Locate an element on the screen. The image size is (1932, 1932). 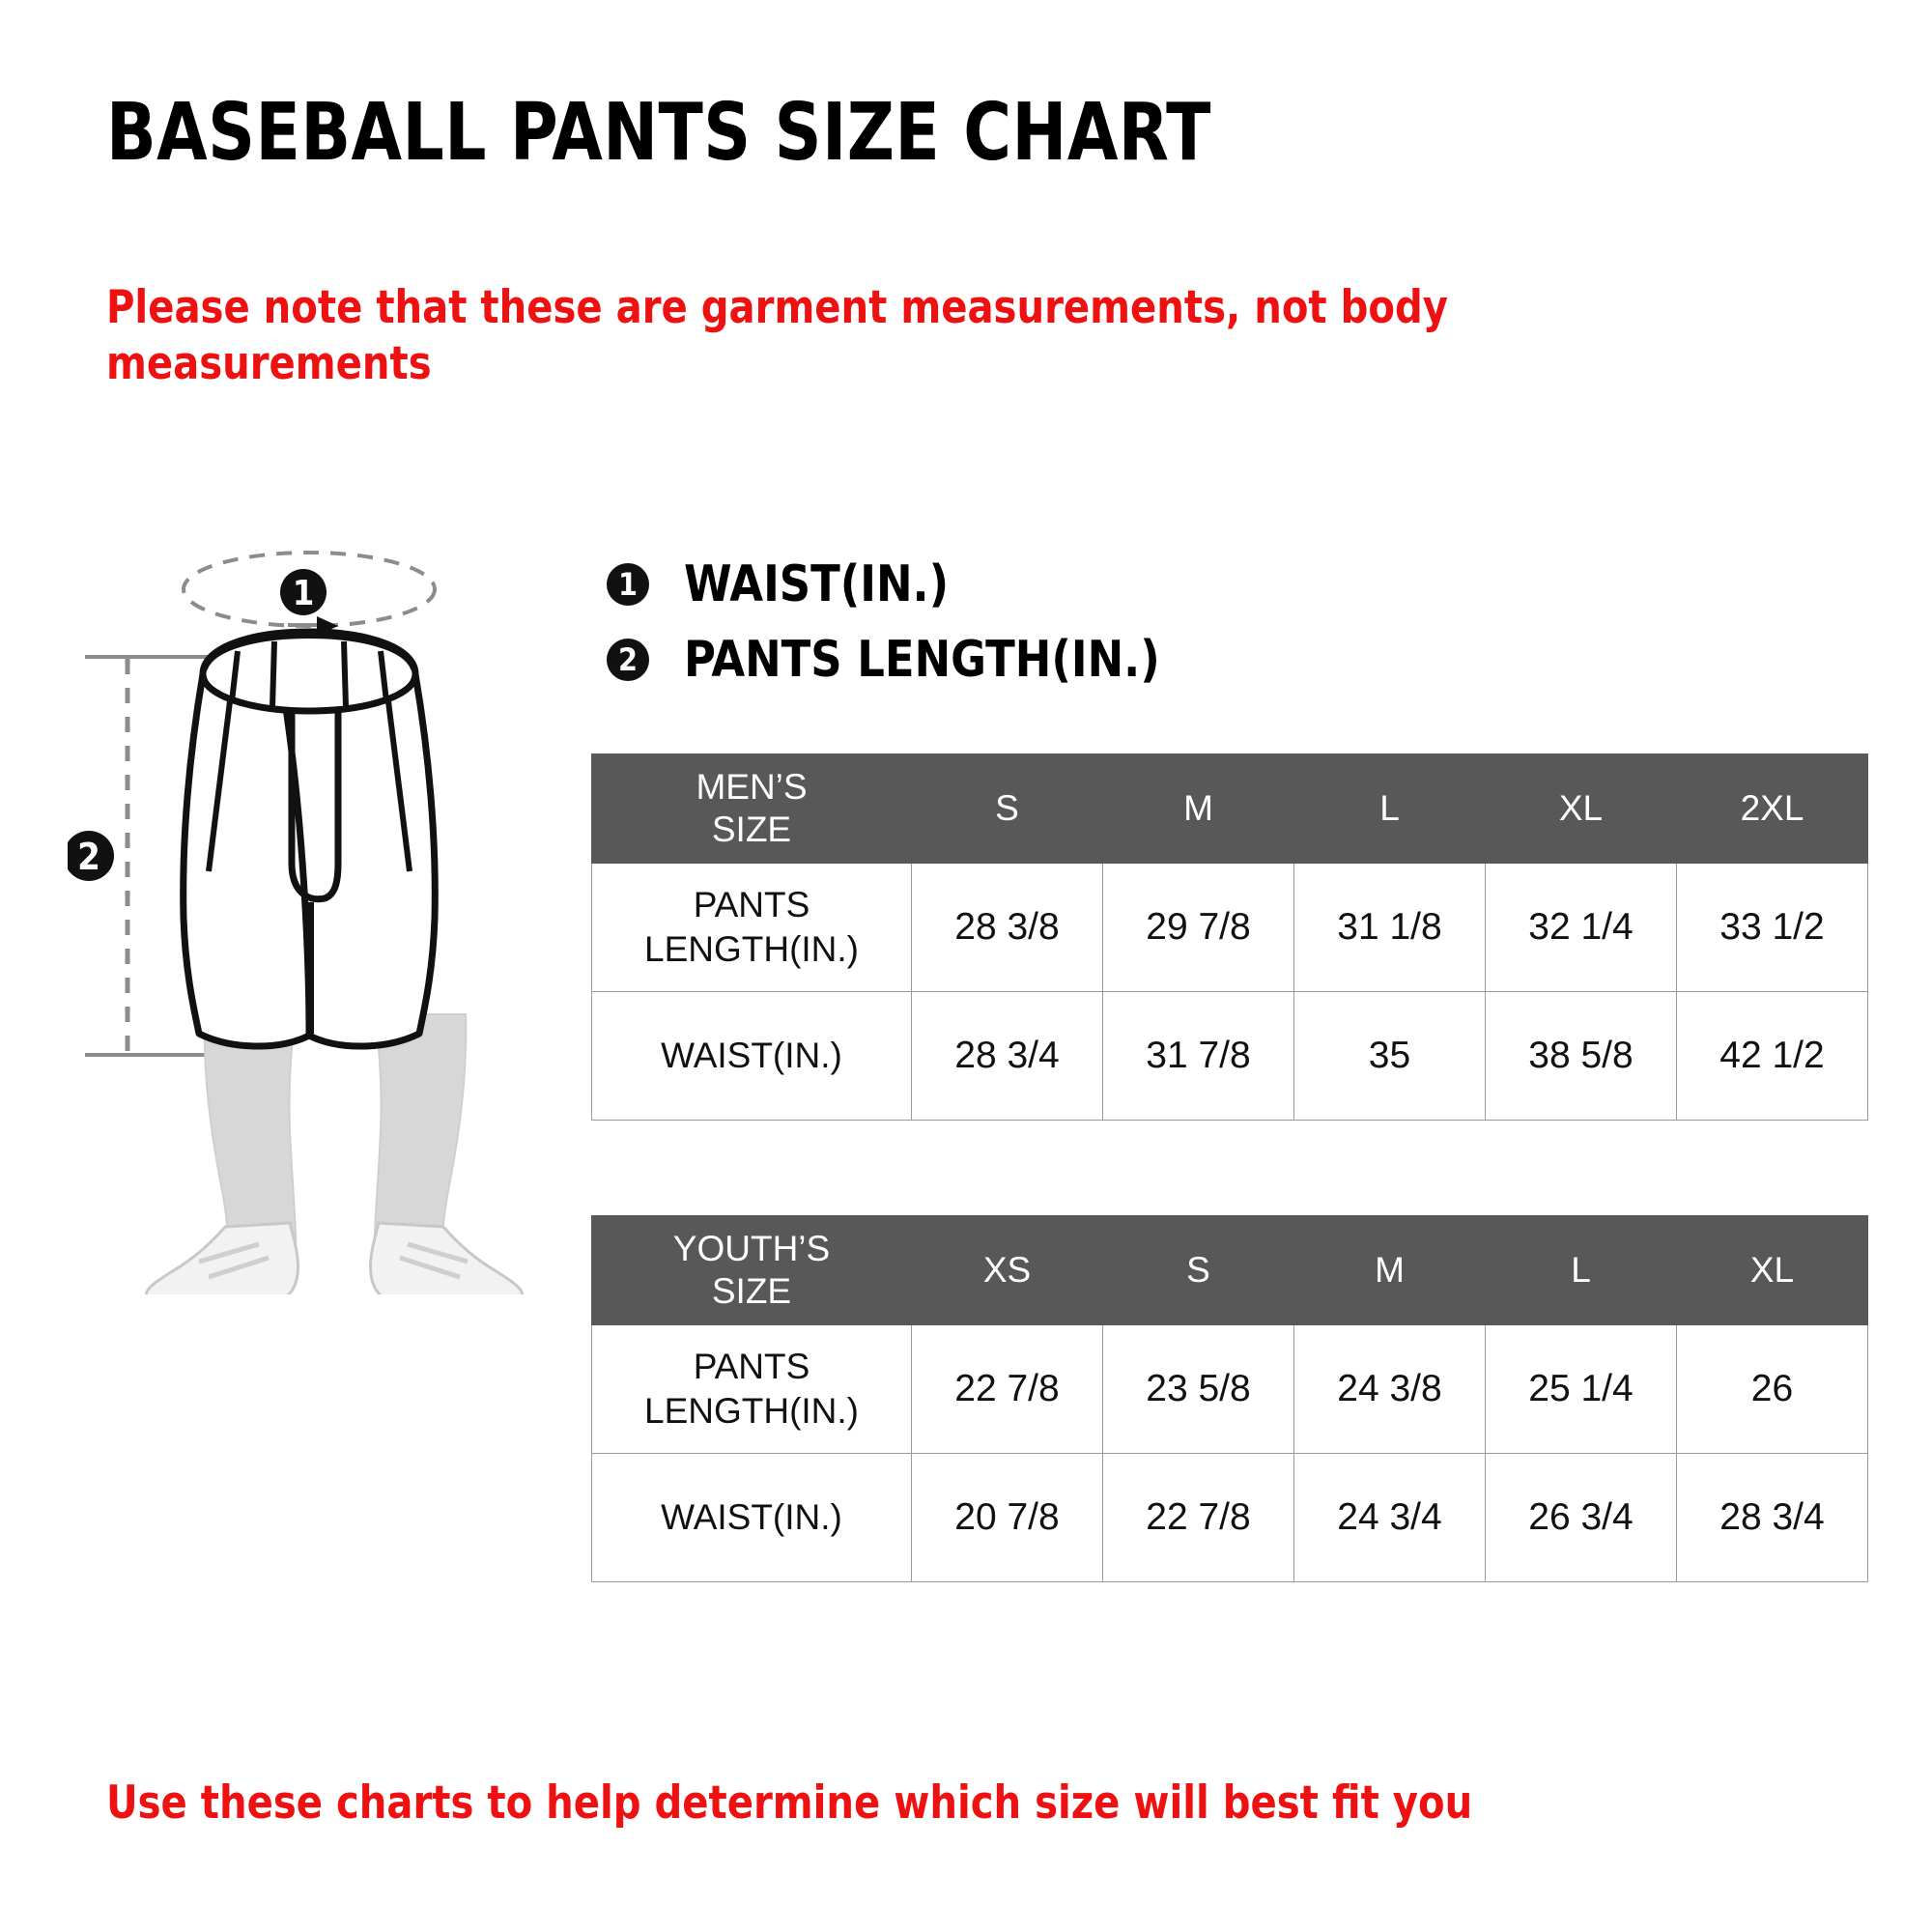
column-header-2xl: 2XL is located at coordinates (1772, 808).